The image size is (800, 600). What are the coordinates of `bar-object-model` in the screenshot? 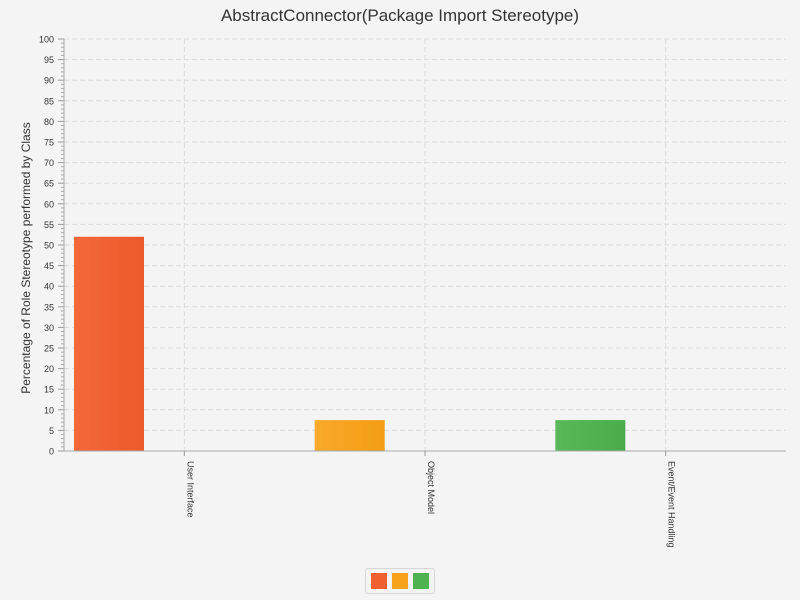 It's located at (349, 435).